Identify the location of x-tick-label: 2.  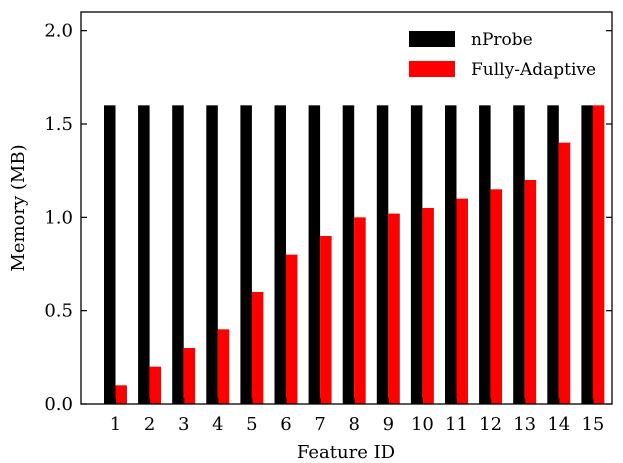
(149, 424).